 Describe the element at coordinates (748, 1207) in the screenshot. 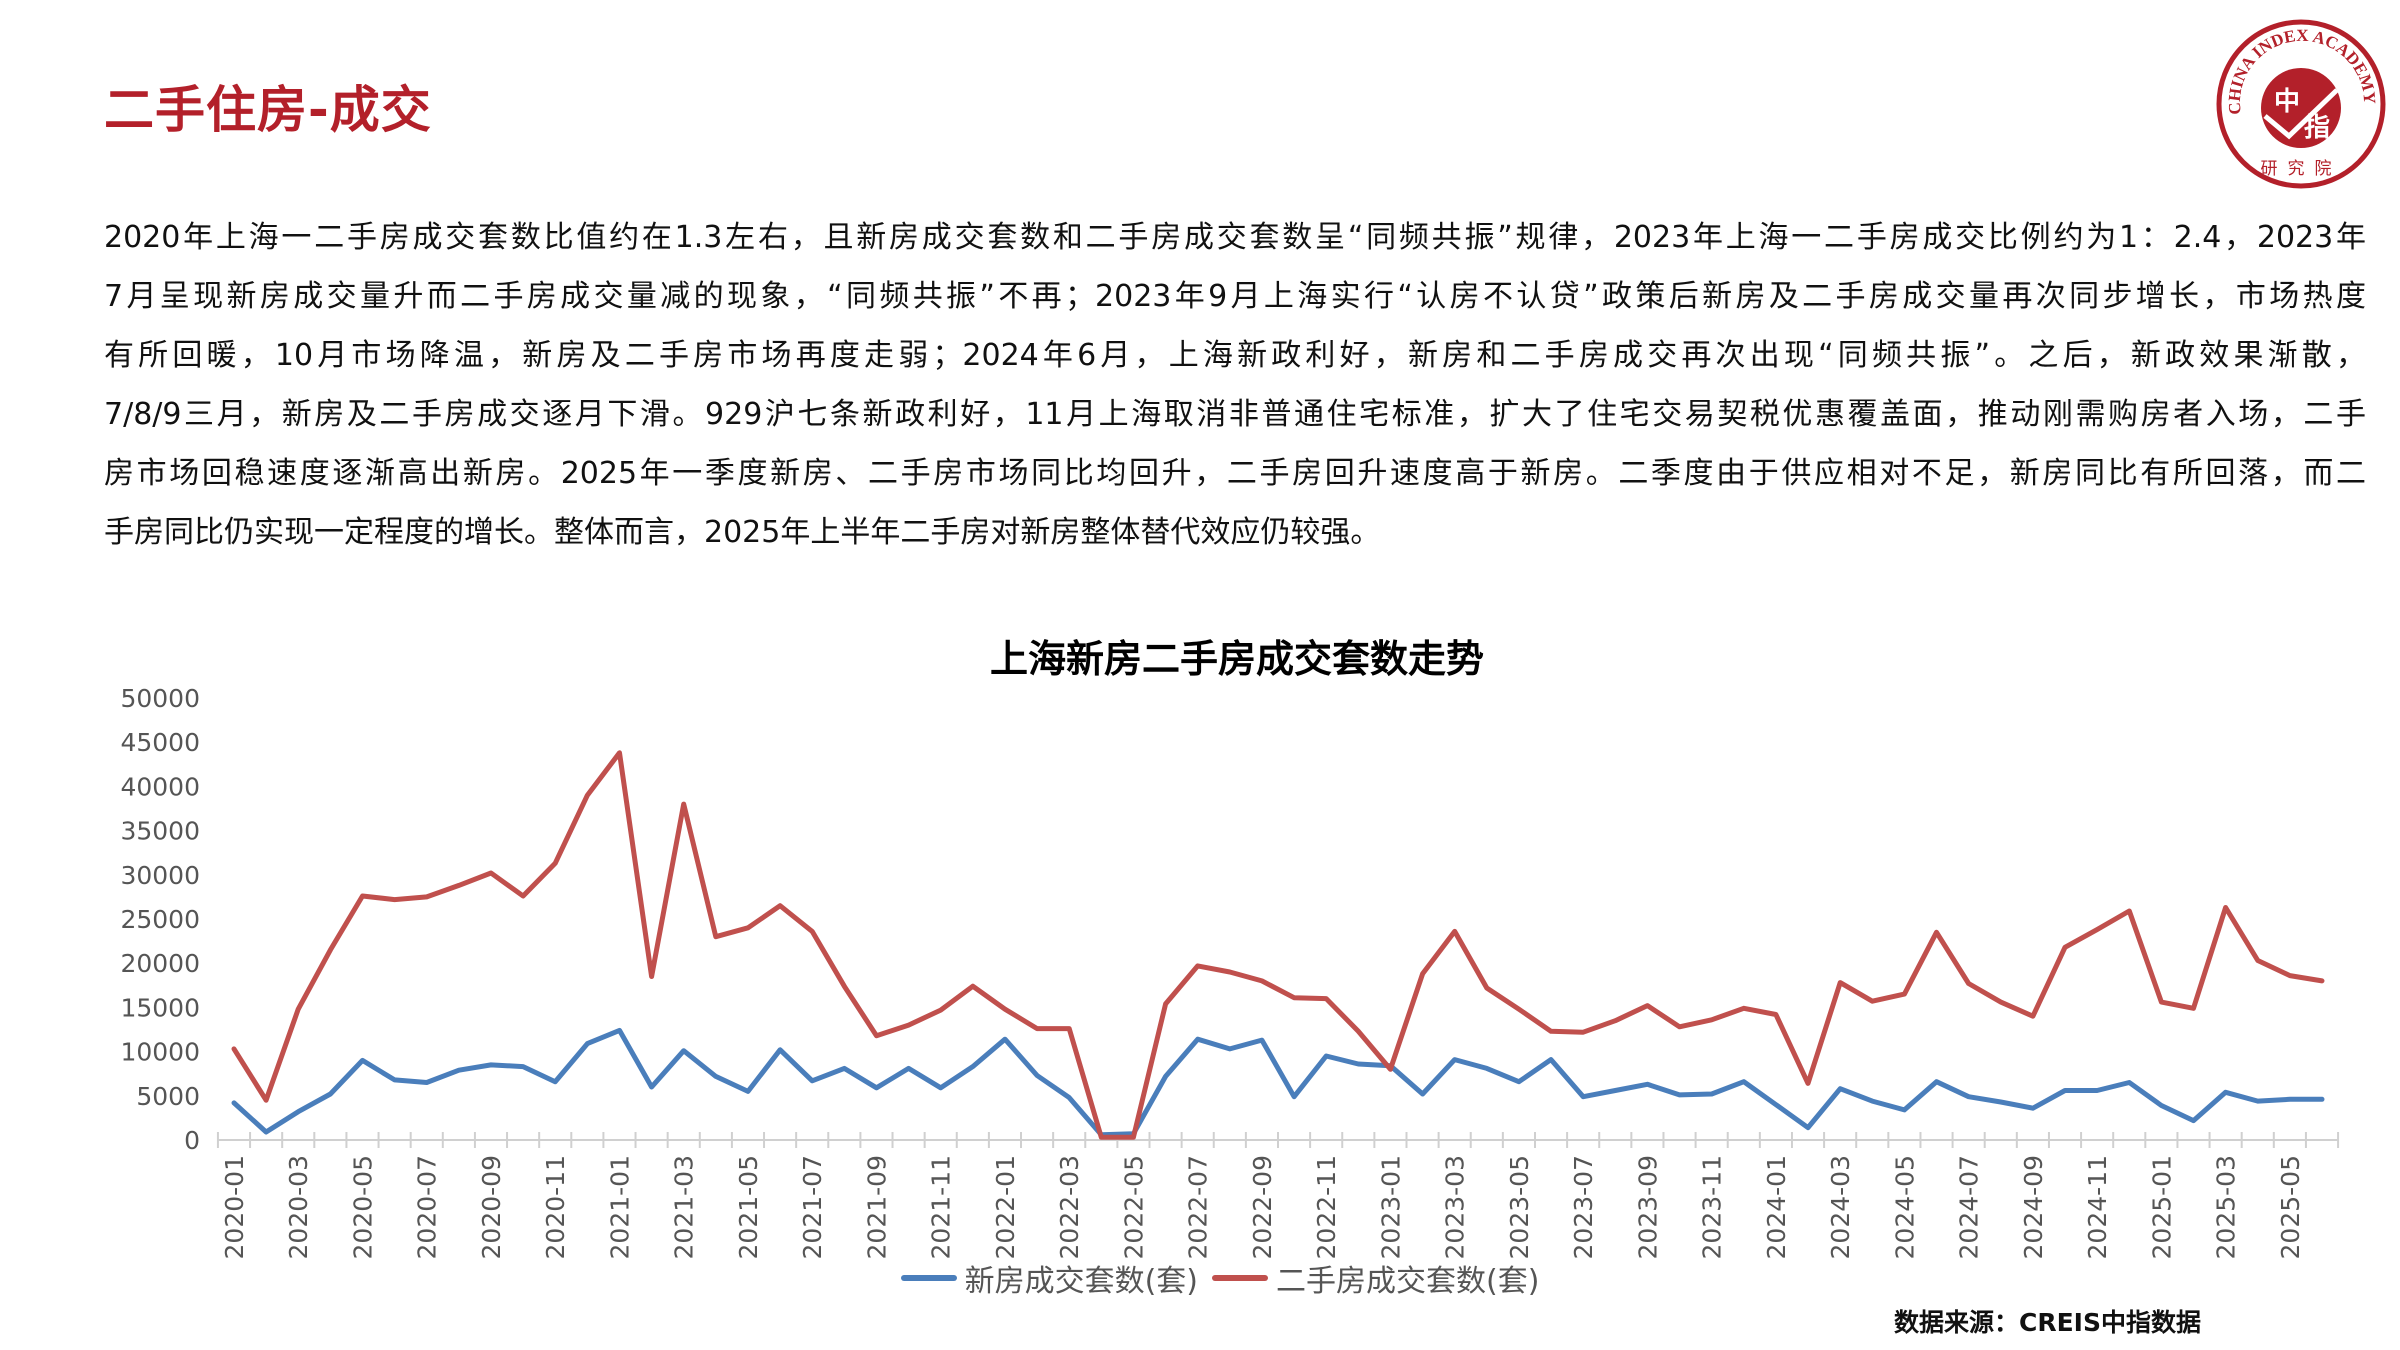

I see `x-tick-label: 2021-05` at that location.